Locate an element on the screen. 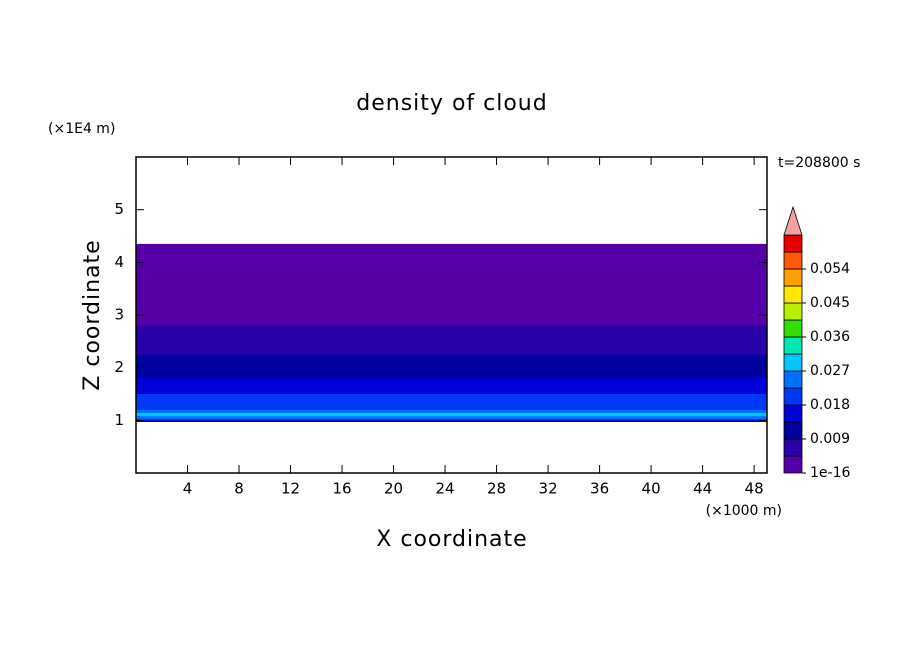 The width and height of the screenshot is (904, 654). y-tick-label: 5 is located at coordinates (119, 209).